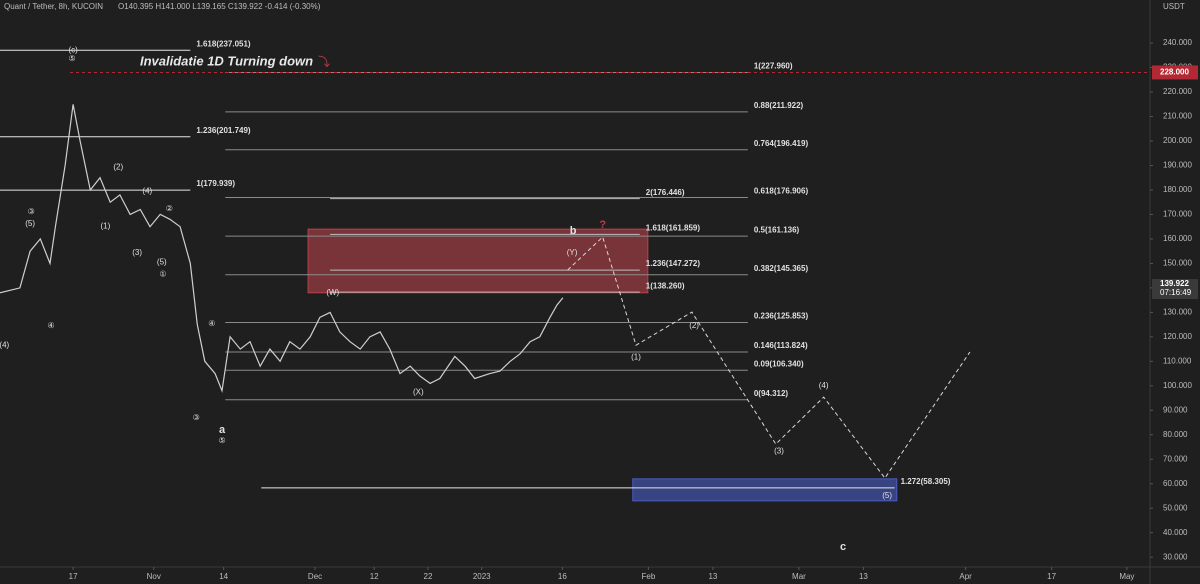 The image size is (1200, 584). I want to click on invalidation-label: 228.000, so click(1174, 72).